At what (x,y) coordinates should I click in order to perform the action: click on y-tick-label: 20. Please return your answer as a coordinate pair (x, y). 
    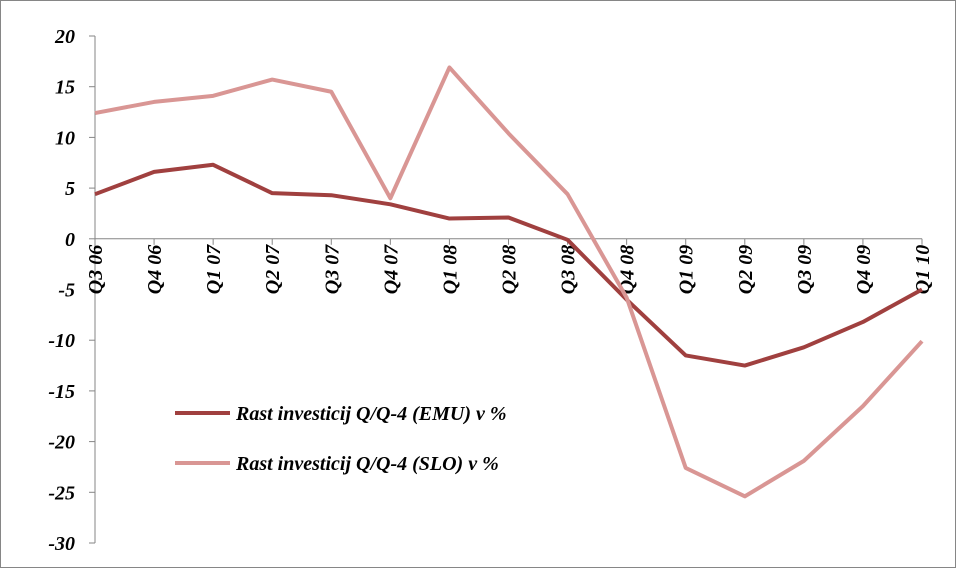
    Looking at the image, I should click on (64, 37).